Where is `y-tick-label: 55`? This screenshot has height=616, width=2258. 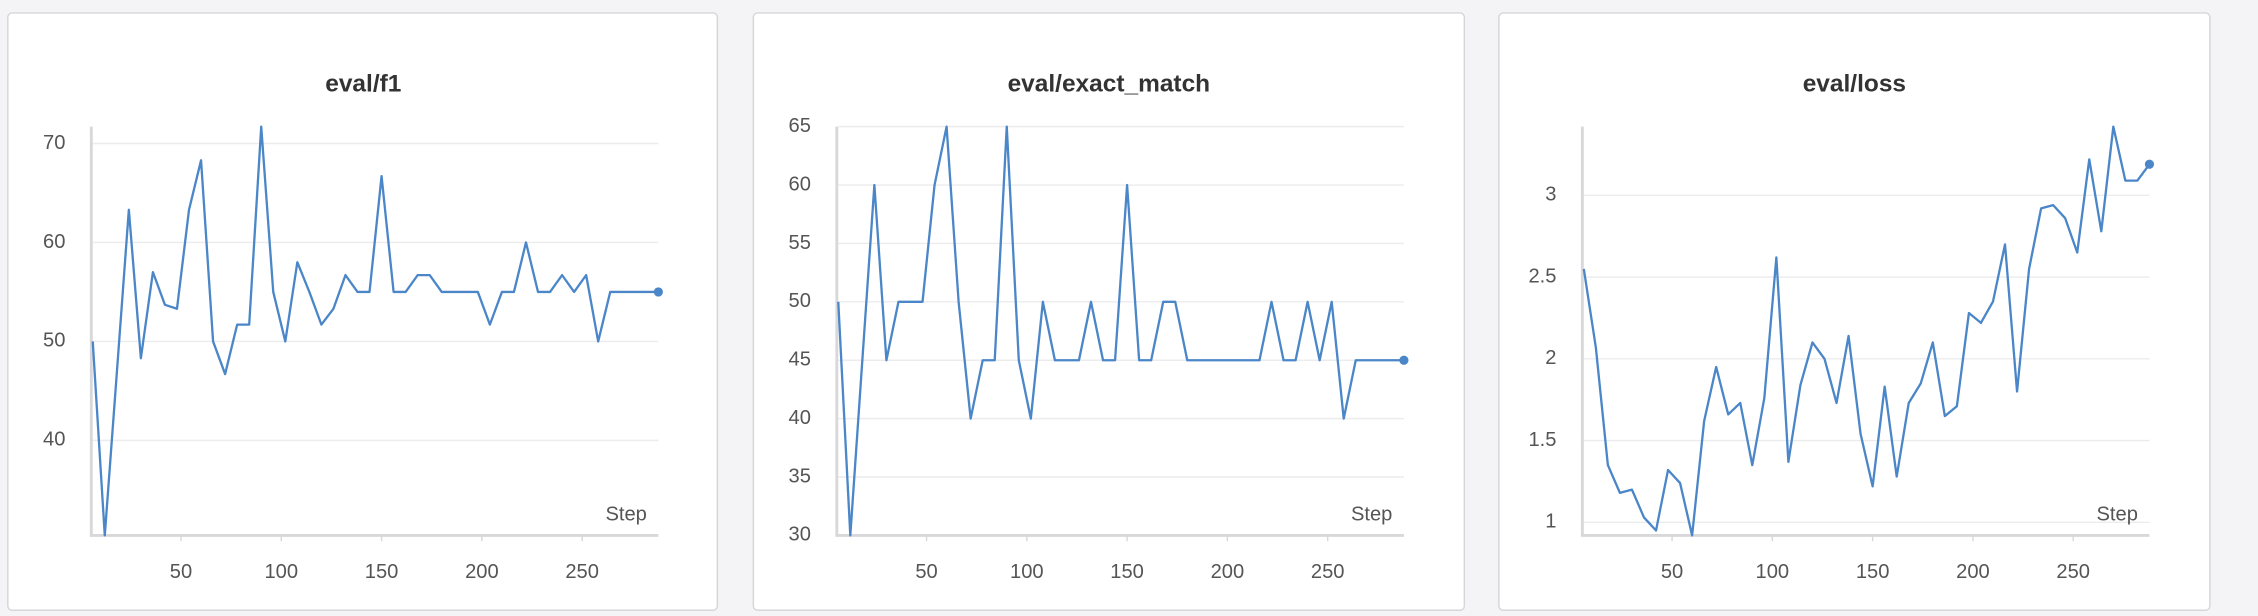 y-tick-label: 55 is located at coordinates (800, 243).